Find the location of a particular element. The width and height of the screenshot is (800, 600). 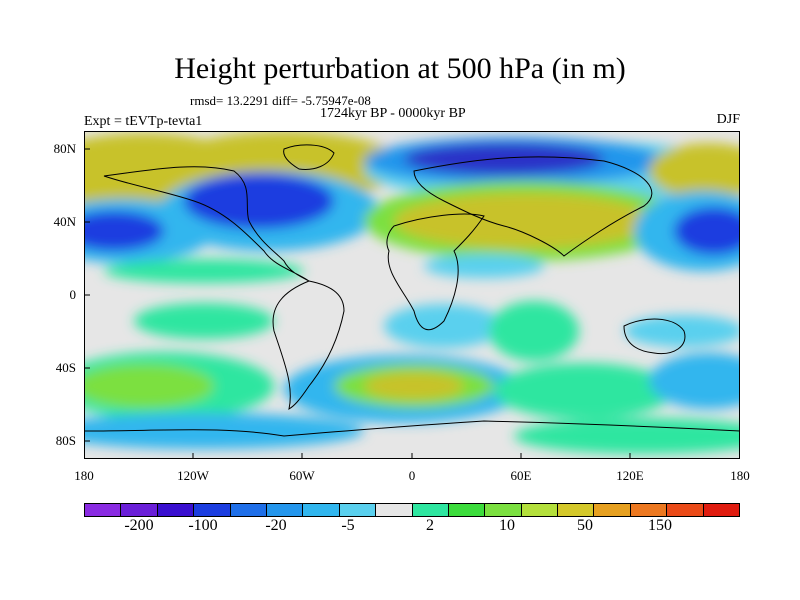

colorbar-label-m5: -5 is located at coordinates (348, 525).